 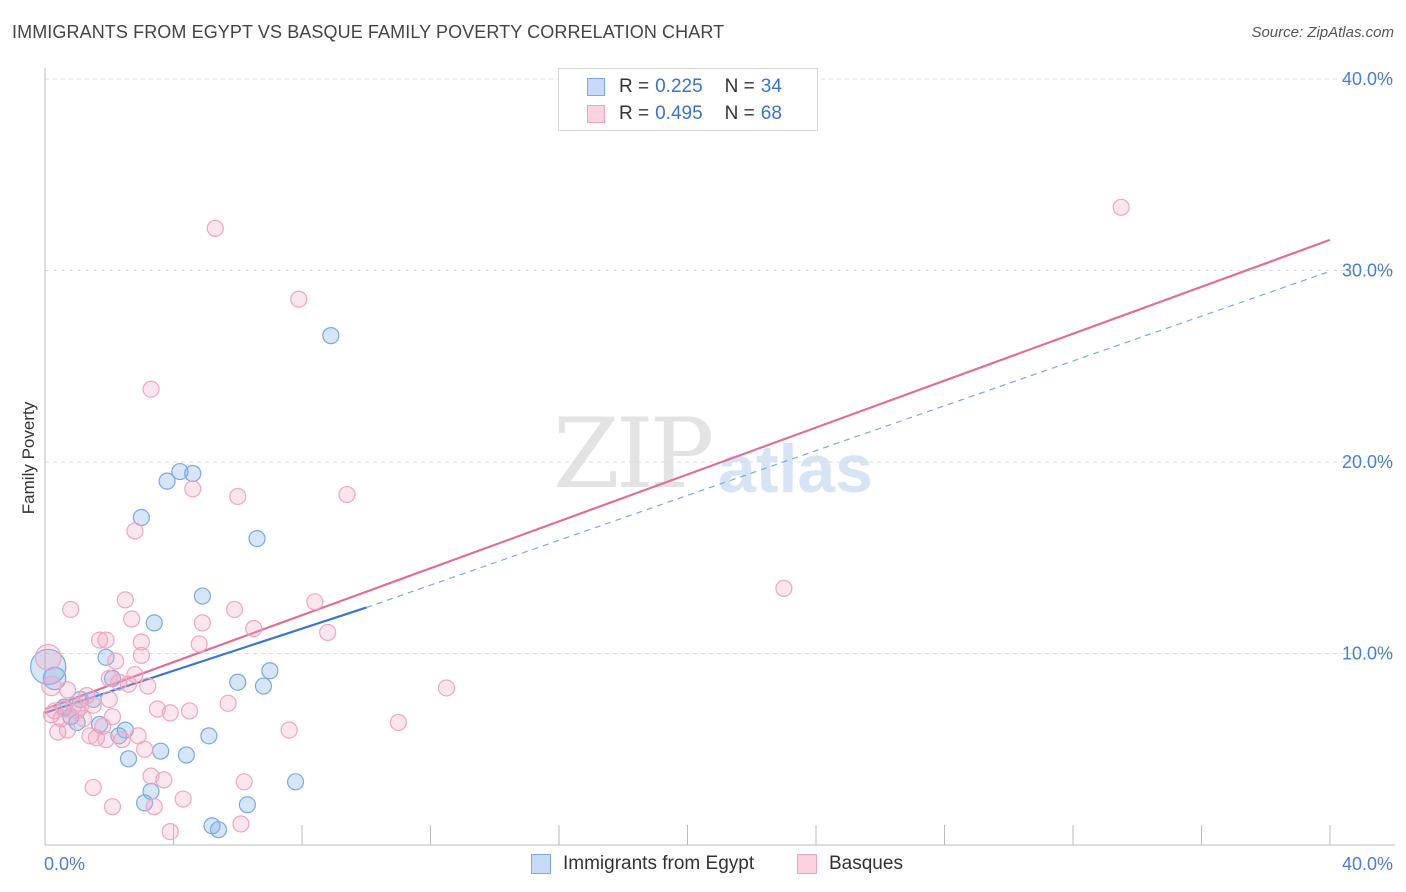 I want to click on y-tick-label: 10.0%, so click(x=1367, y=654).